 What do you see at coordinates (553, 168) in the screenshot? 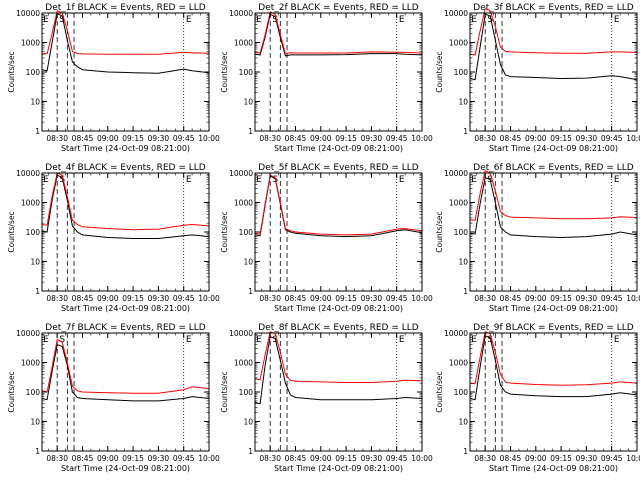
I see `panel-title: Det_6f BLACK = Events, RED = LLD` at bounding box center [553, 168].